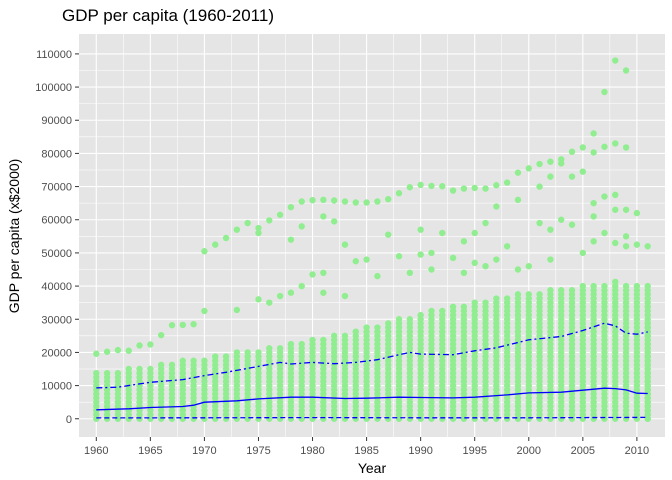 This screenshot has height=480, width=672. Describe the element at coordinates (529, 451) in the screenshot. I see `x-tick-label: 2000` at that location.